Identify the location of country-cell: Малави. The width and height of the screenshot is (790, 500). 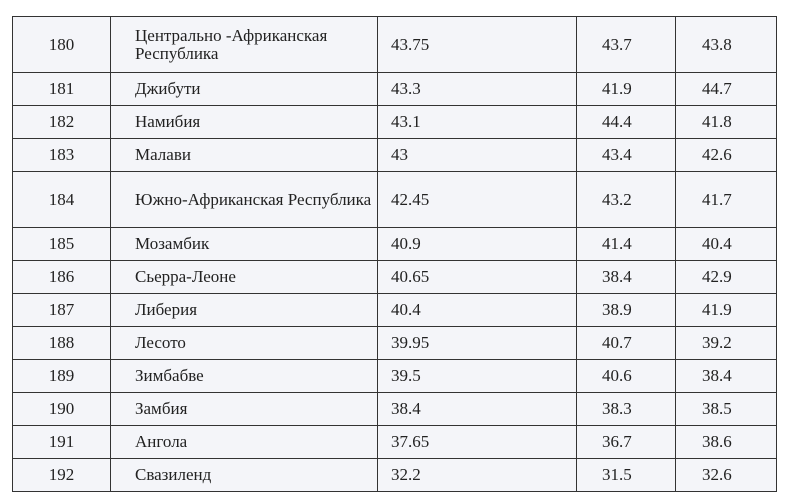
(244, 155).